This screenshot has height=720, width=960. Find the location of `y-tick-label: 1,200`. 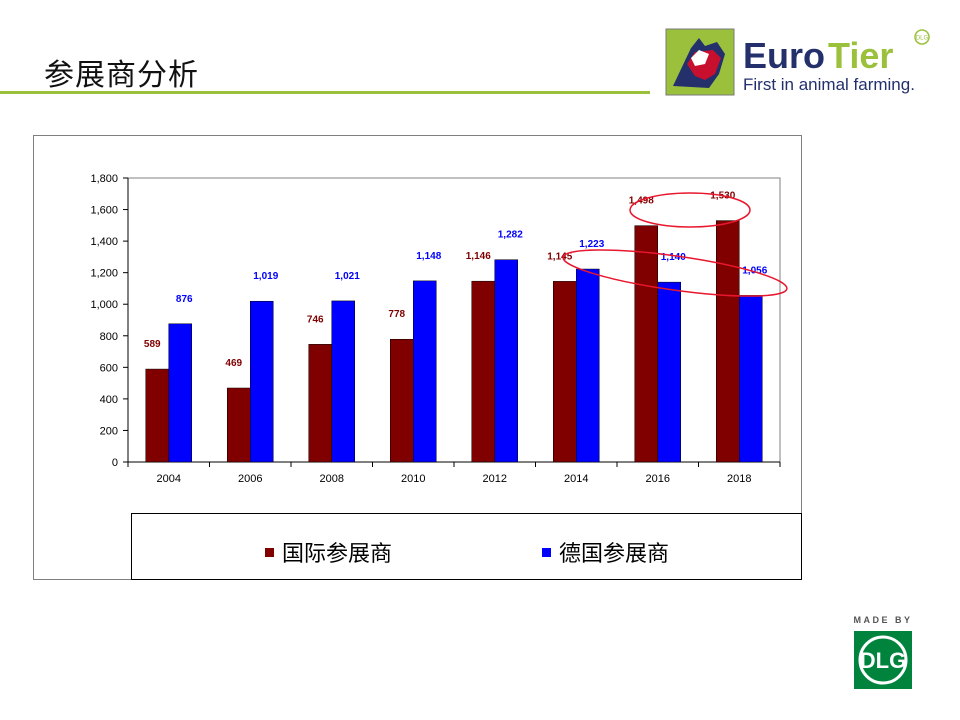

y-tick-label: 1,200 is located at coordinates (104, 274).